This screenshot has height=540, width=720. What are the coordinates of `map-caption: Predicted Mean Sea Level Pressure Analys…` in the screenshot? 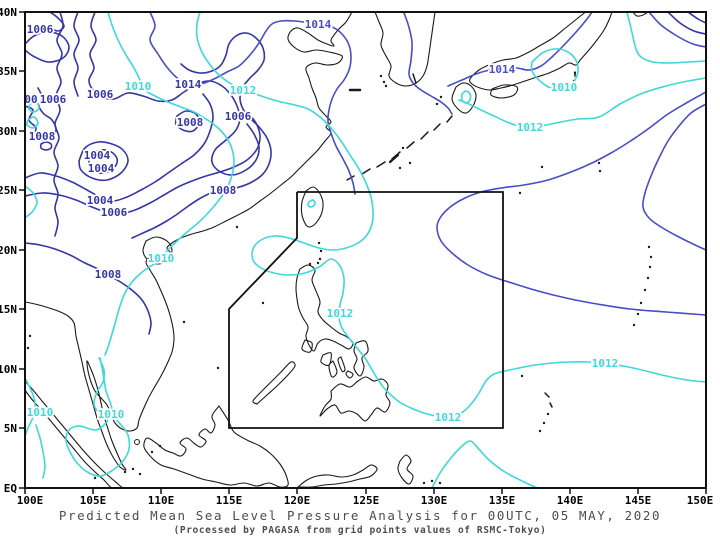 It's located at (360, 522).